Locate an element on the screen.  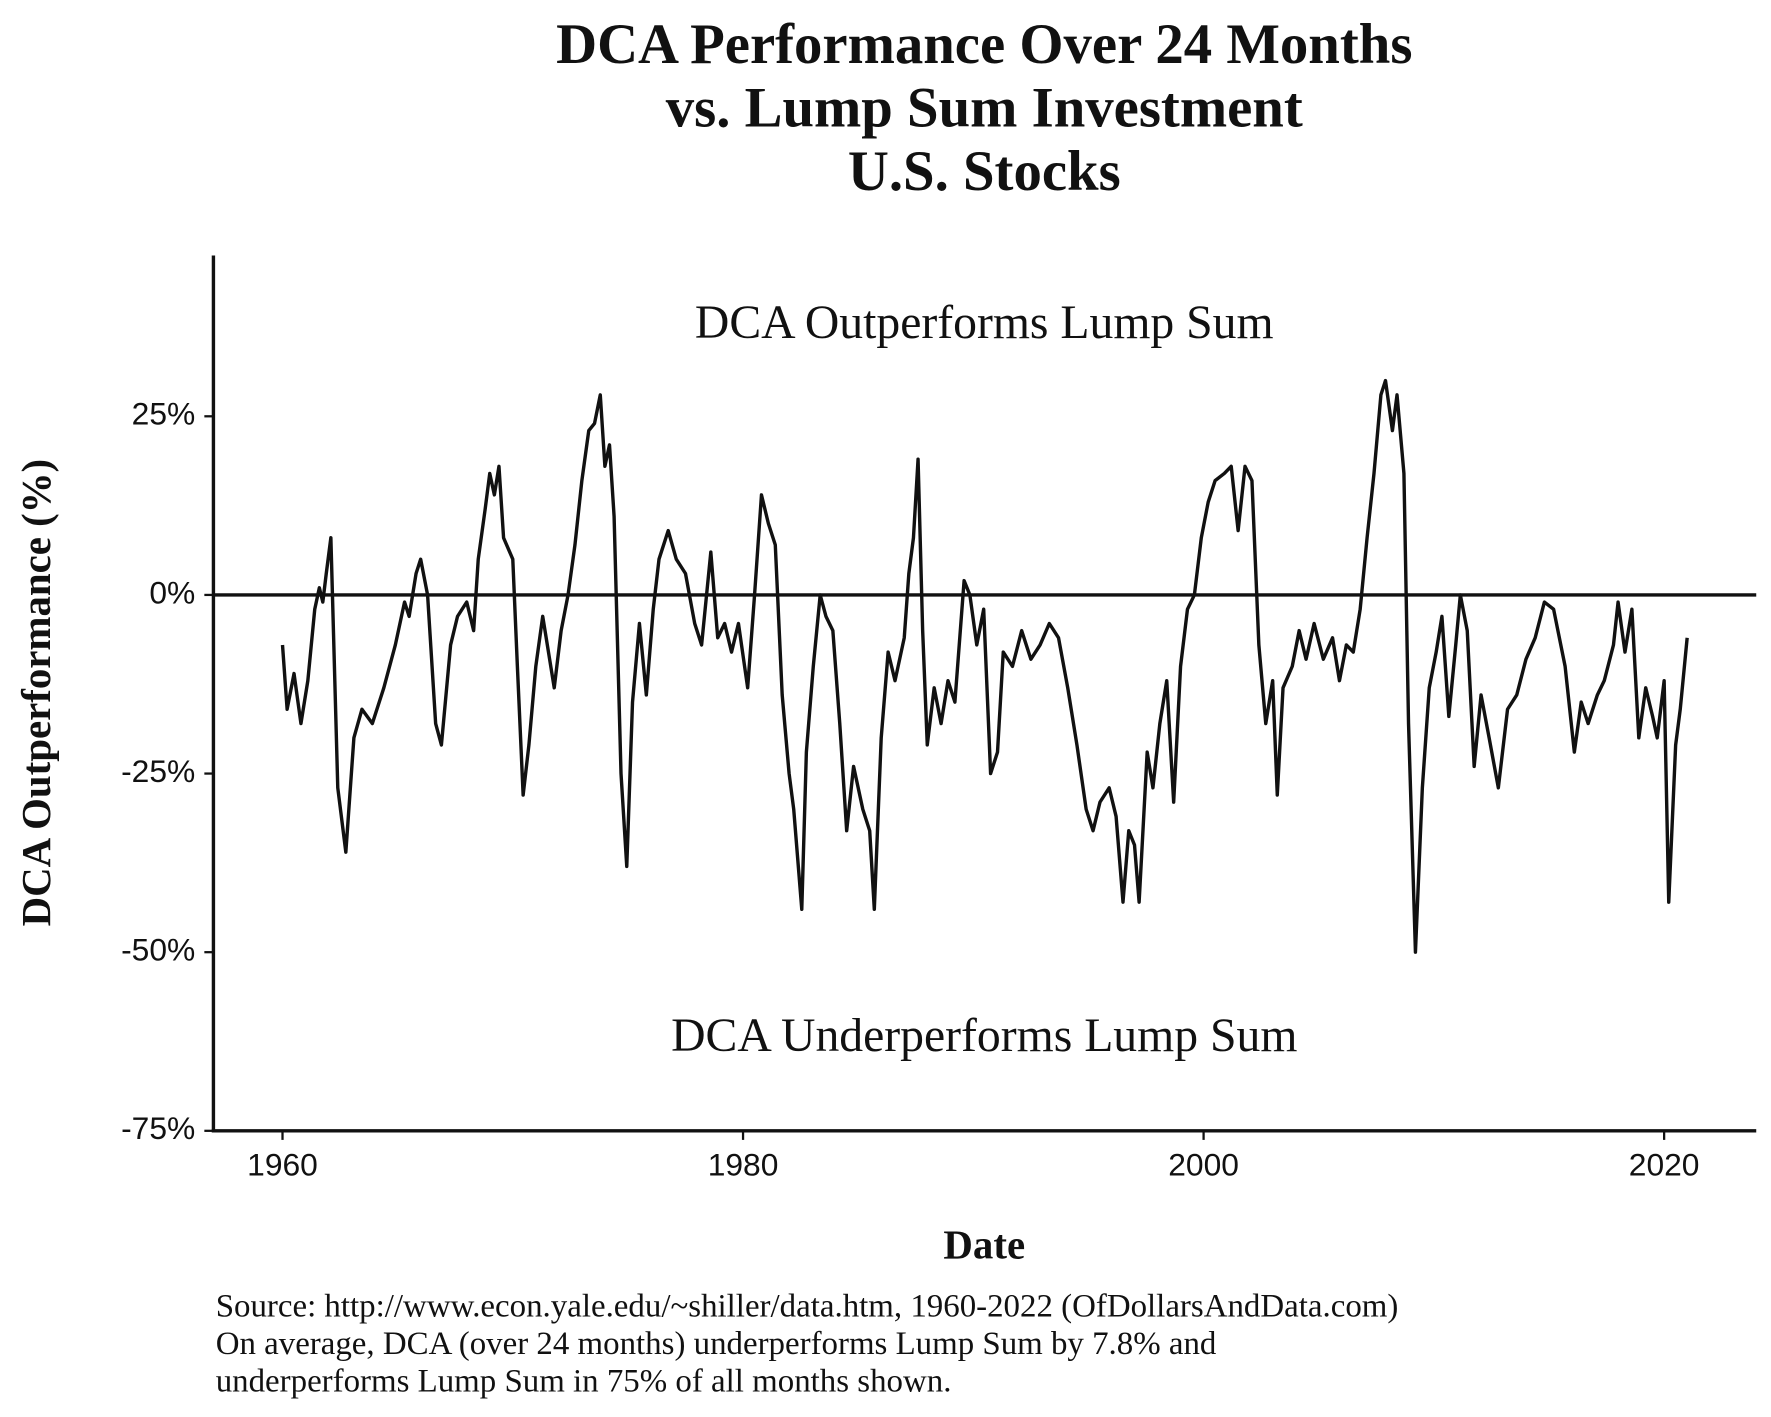
x-axis-label: Date is located at coordinates (984, 1244).